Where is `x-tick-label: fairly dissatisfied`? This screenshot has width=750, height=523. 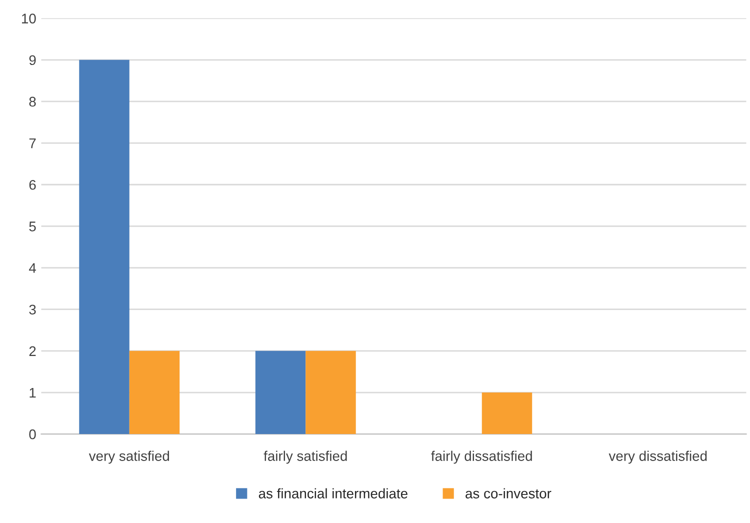
x-tick-label: fairly dissatisfied is located at coordinates (481, 457).